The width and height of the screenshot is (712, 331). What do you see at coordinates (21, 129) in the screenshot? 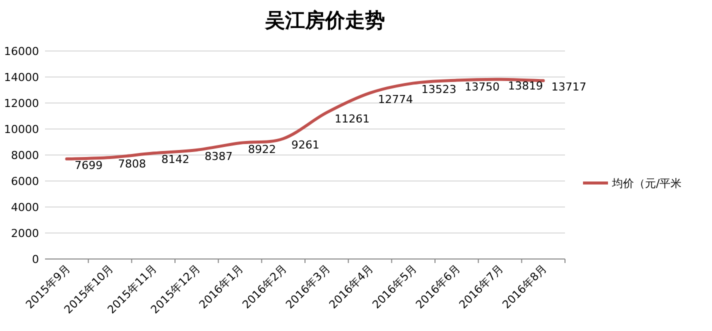
I see `y-tick-label: 10000` at bounding box center [21, 129].